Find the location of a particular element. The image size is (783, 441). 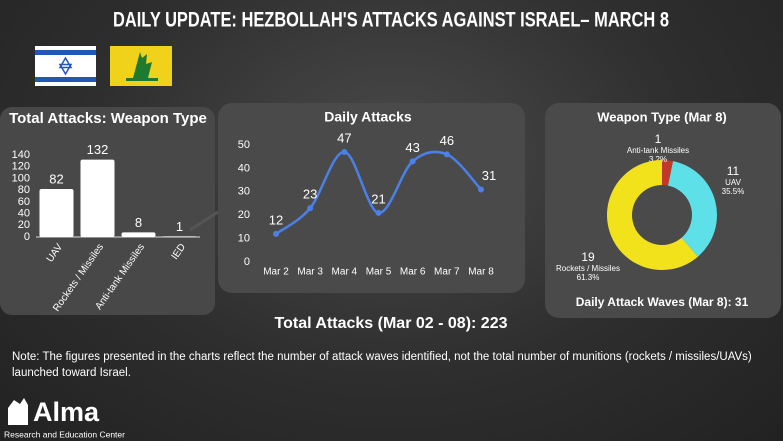

value-label: 11 is located at coordinates (733, 171).